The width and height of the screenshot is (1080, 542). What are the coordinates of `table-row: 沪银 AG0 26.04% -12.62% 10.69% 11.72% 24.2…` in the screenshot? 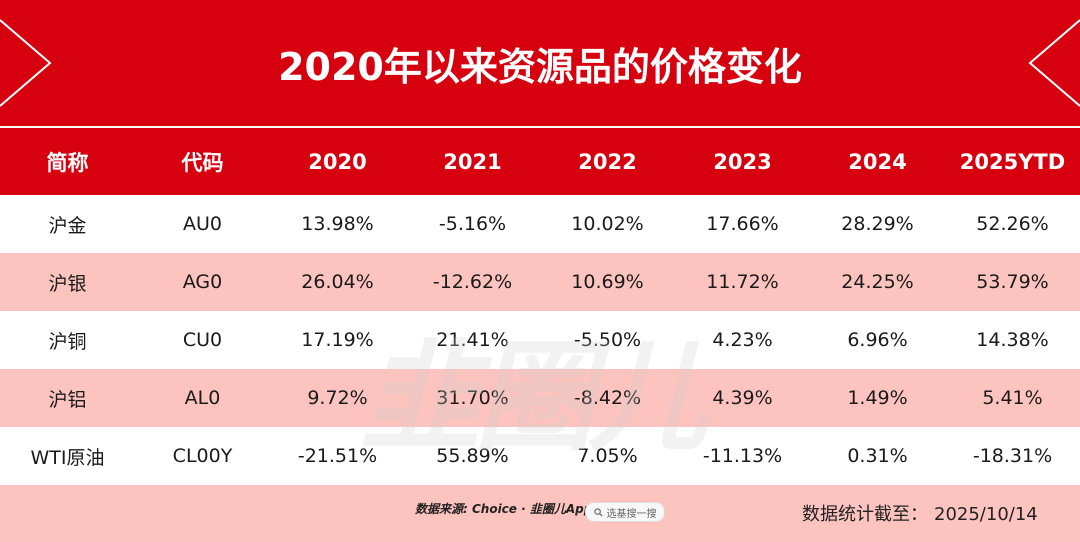 It's located at (540, 282).